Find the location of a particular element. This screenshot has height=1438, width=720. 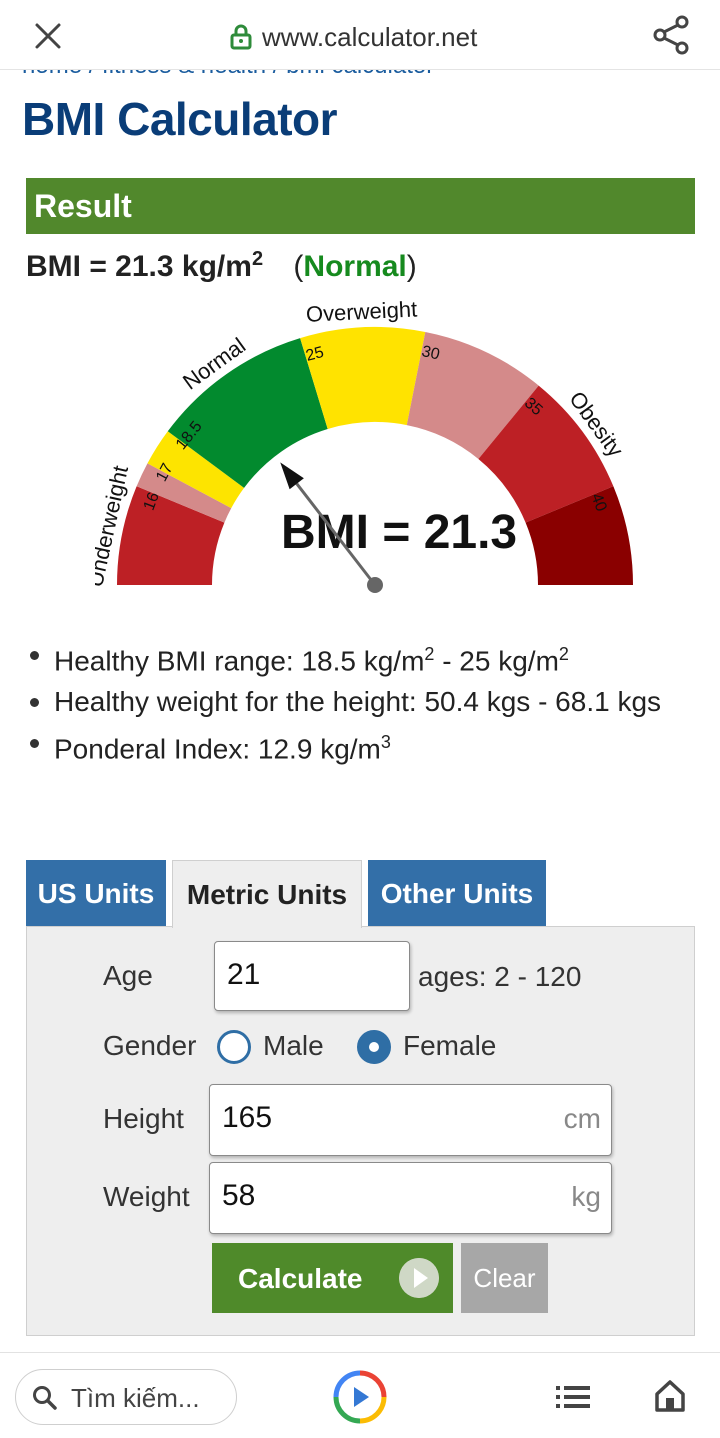

gauge-label-overweight: Overweight is located at coordinates (361, 313).